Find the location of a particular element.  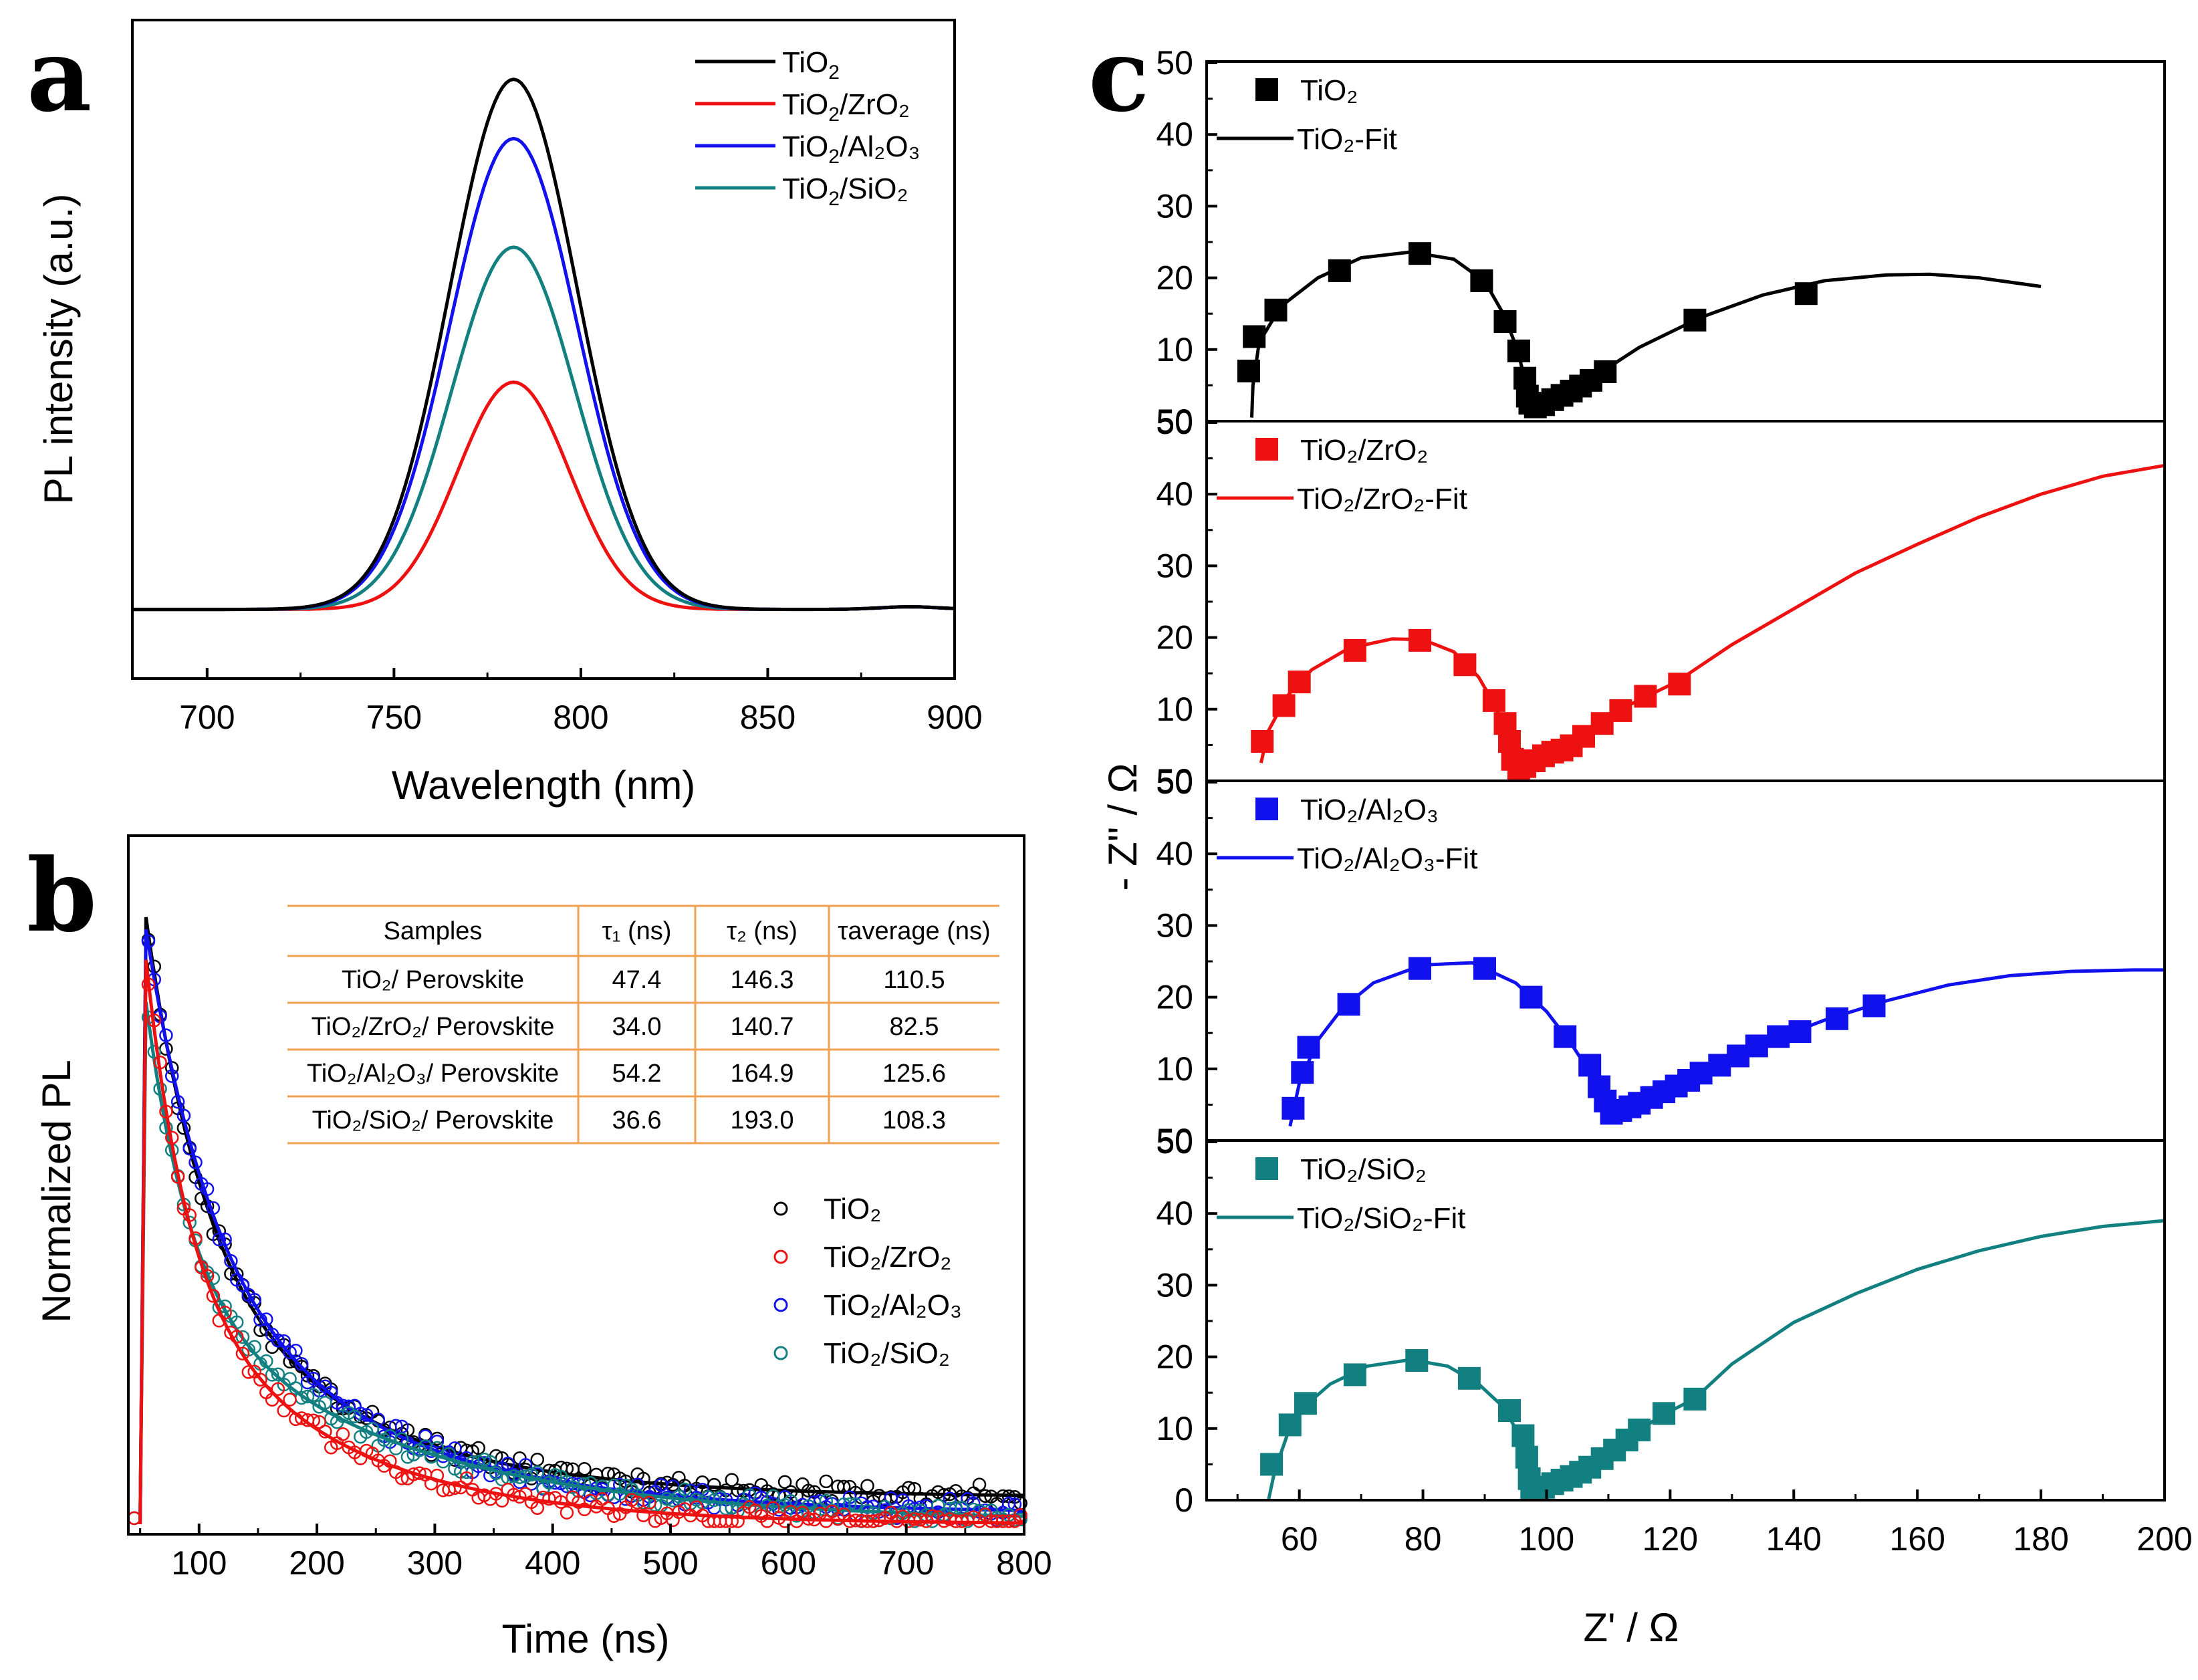

legend-fit-label-c-3: TiO₂/SiO₂-Fit is located at coordinates (1382, 1218).